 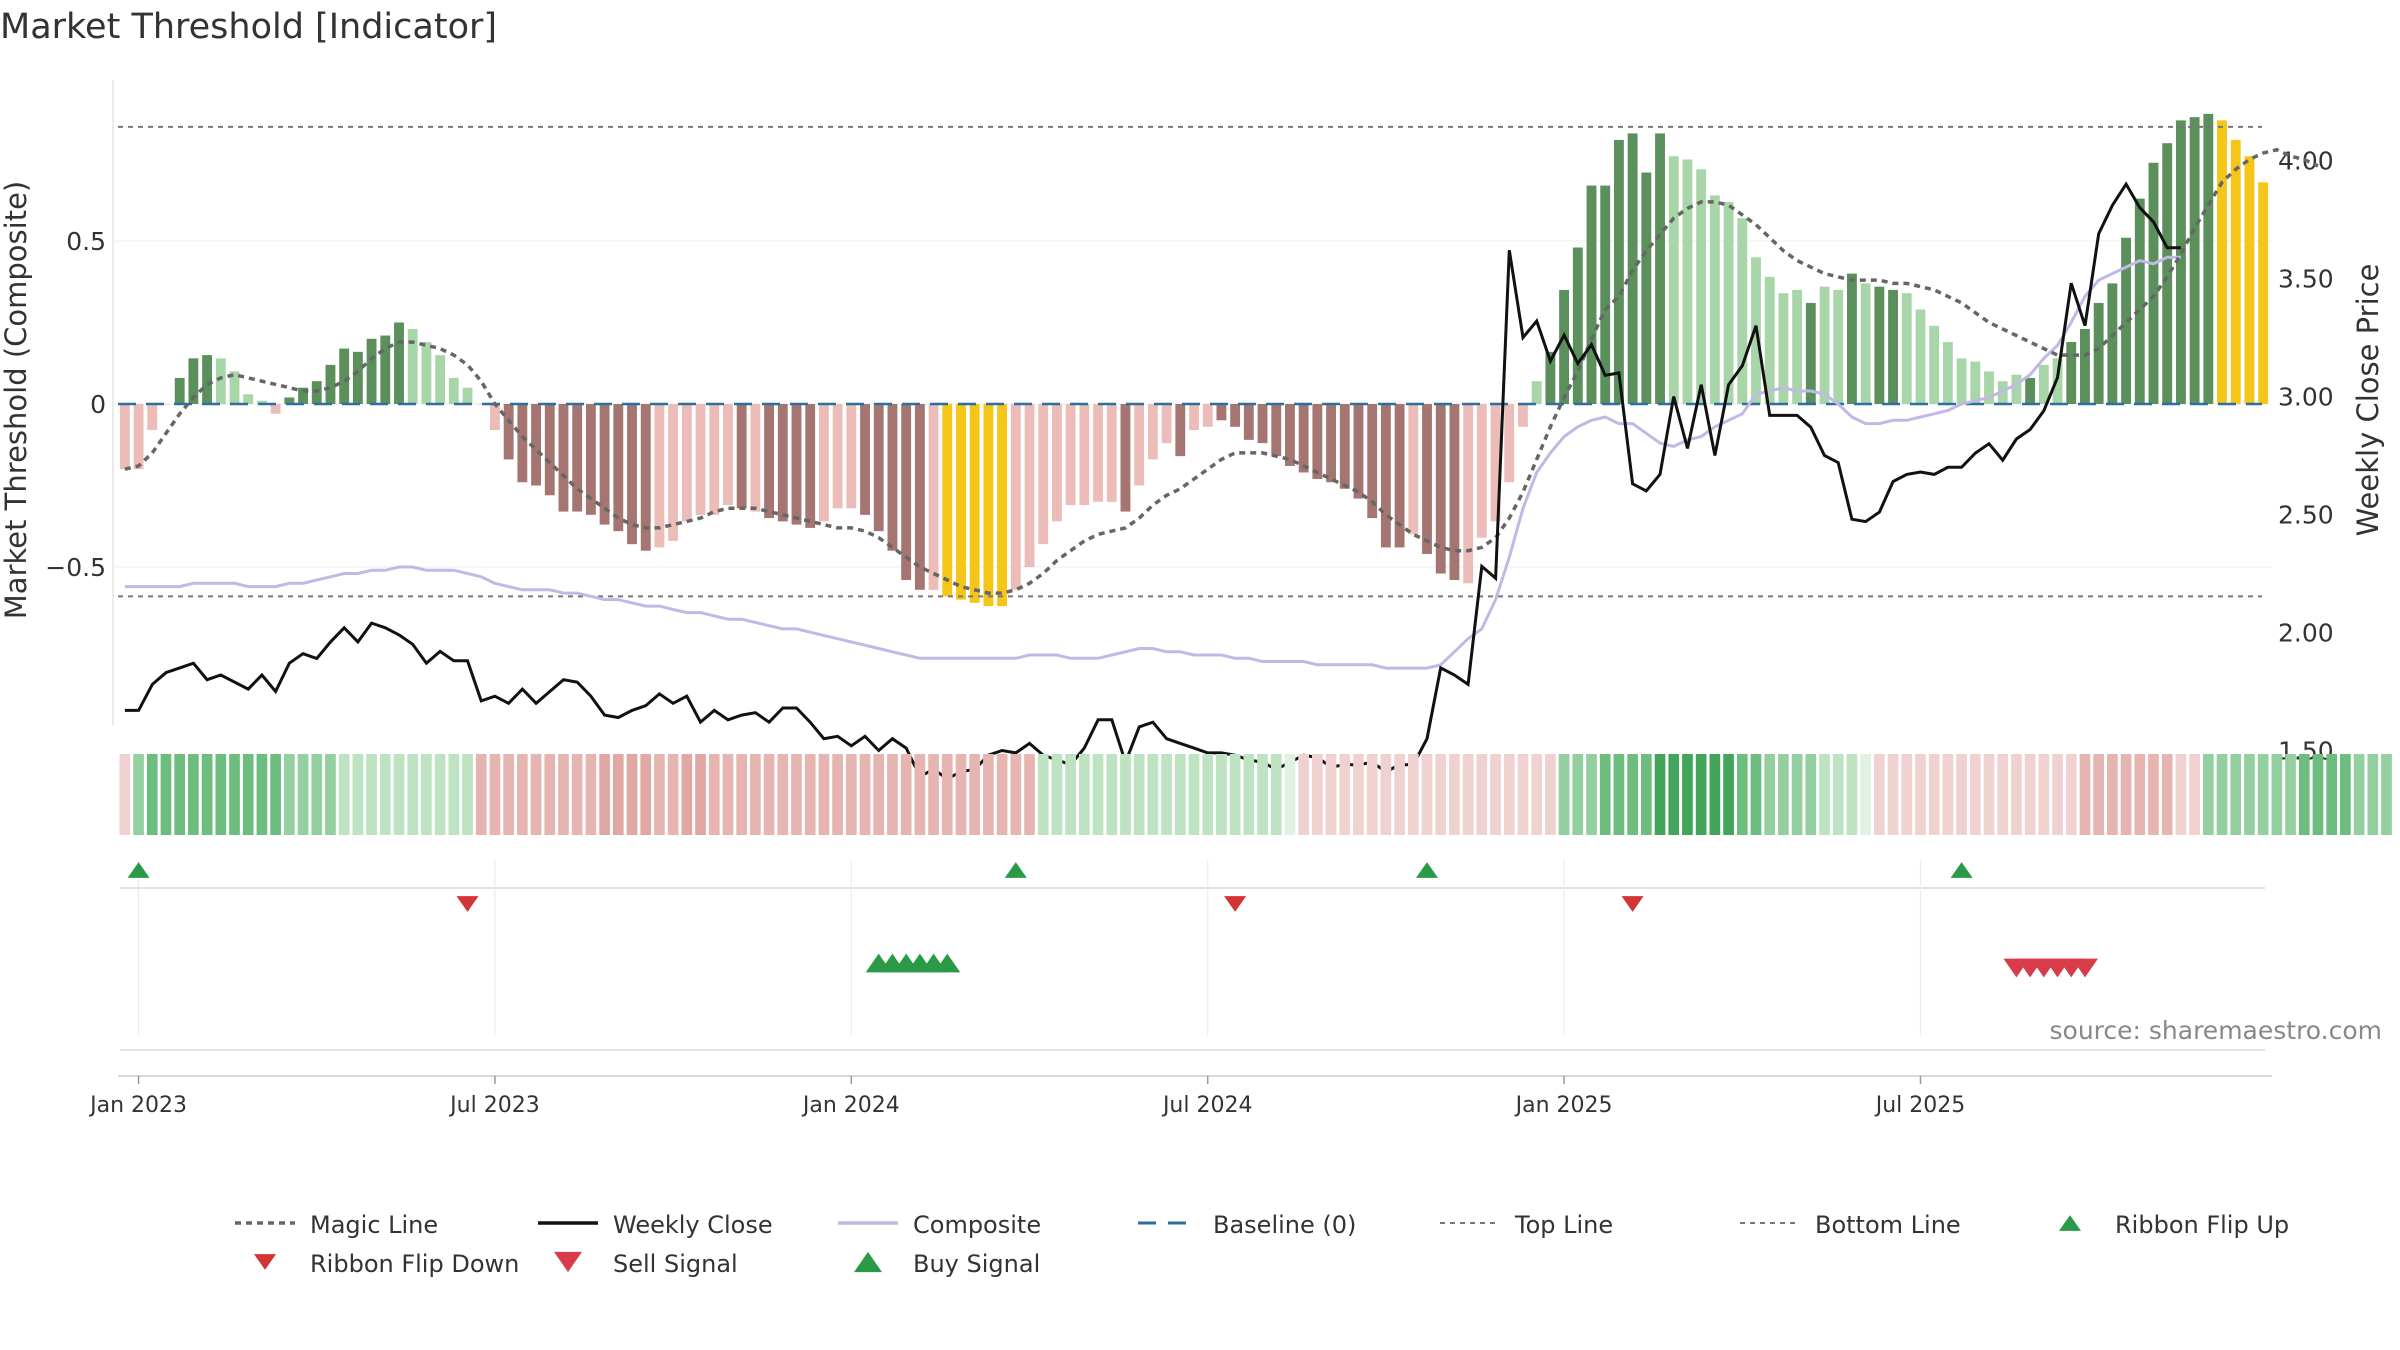 What do you see at coordinates (1526, 1225) in the screenshot?
I see `legend-entry-top: Top Line` at bounding box center [1526, 1225].